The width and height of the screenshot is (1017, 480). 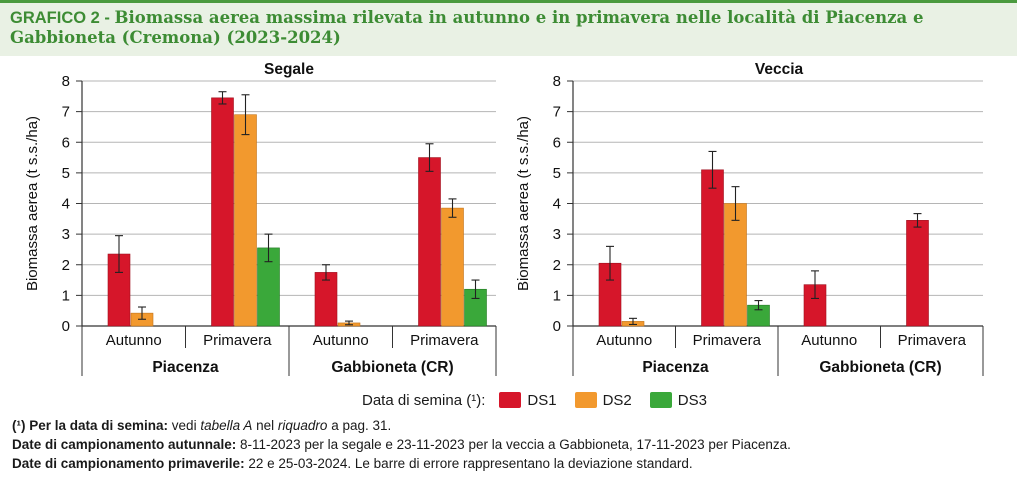 I want to click on footnote-text: a pag. 31., so click(x=359, y=425).